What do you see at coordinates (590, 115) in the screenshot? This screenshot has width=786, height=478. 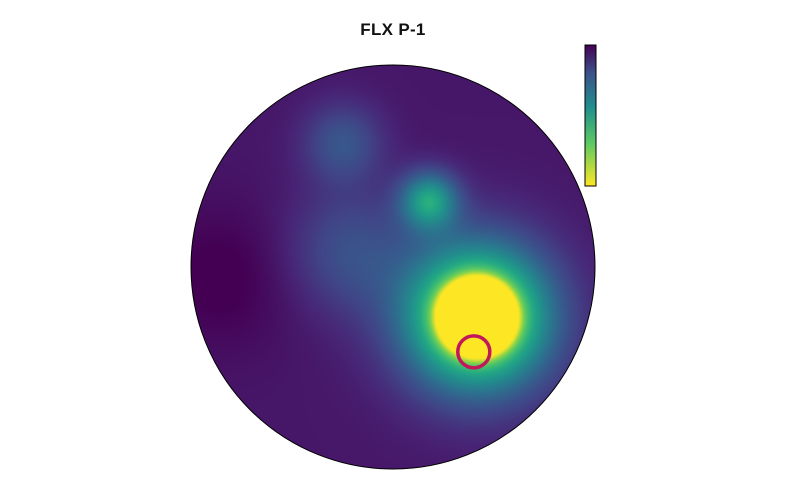 I see `colorbar` at bounding box center [590, 115].